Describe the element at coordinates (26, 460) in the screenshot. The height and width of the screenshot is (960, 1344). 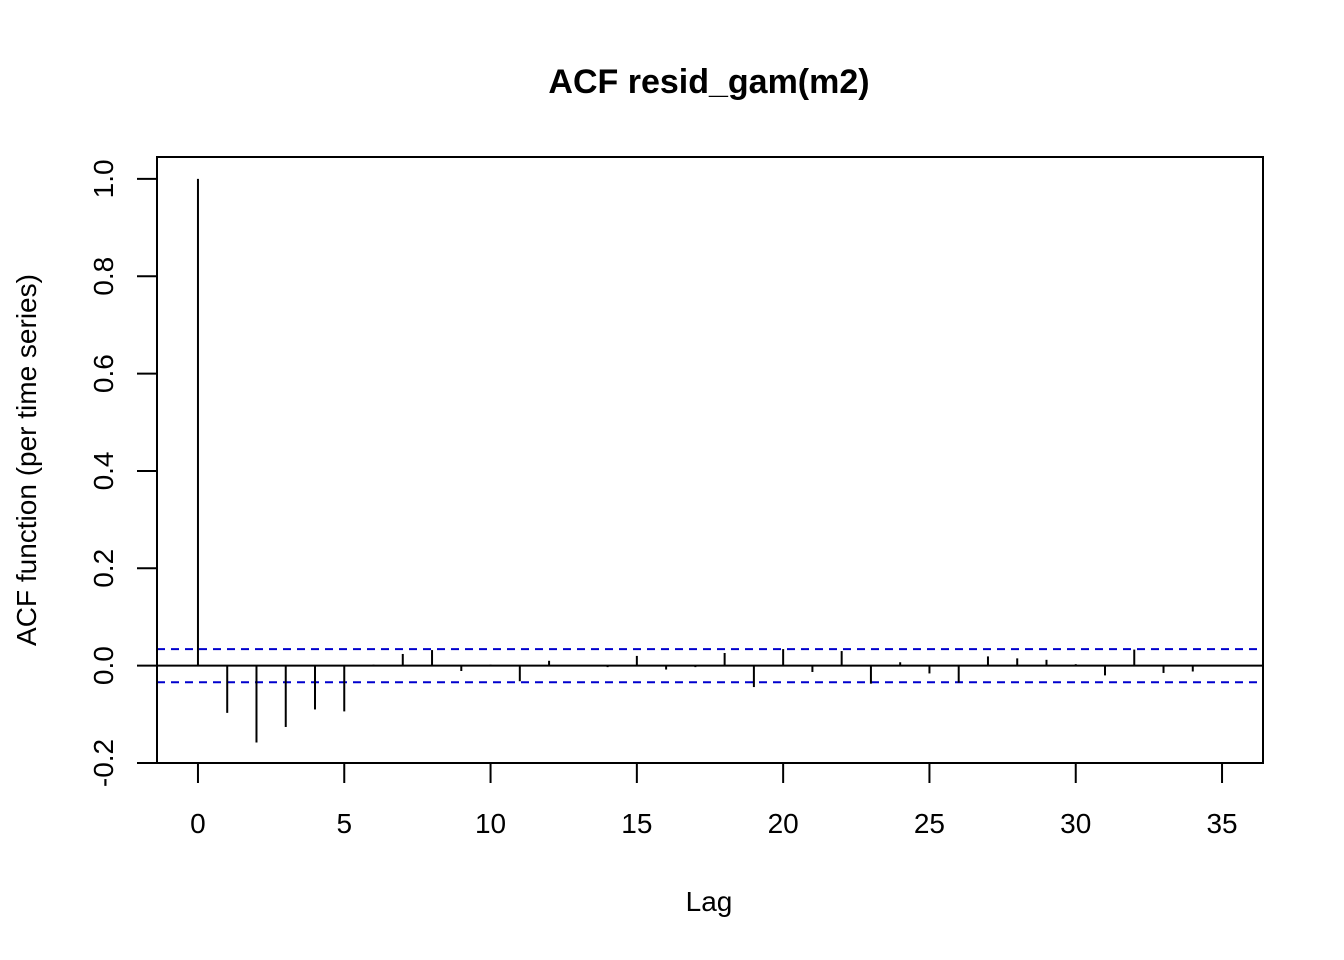
I see `y-axis-label: ACF function (per time series)` at that location.